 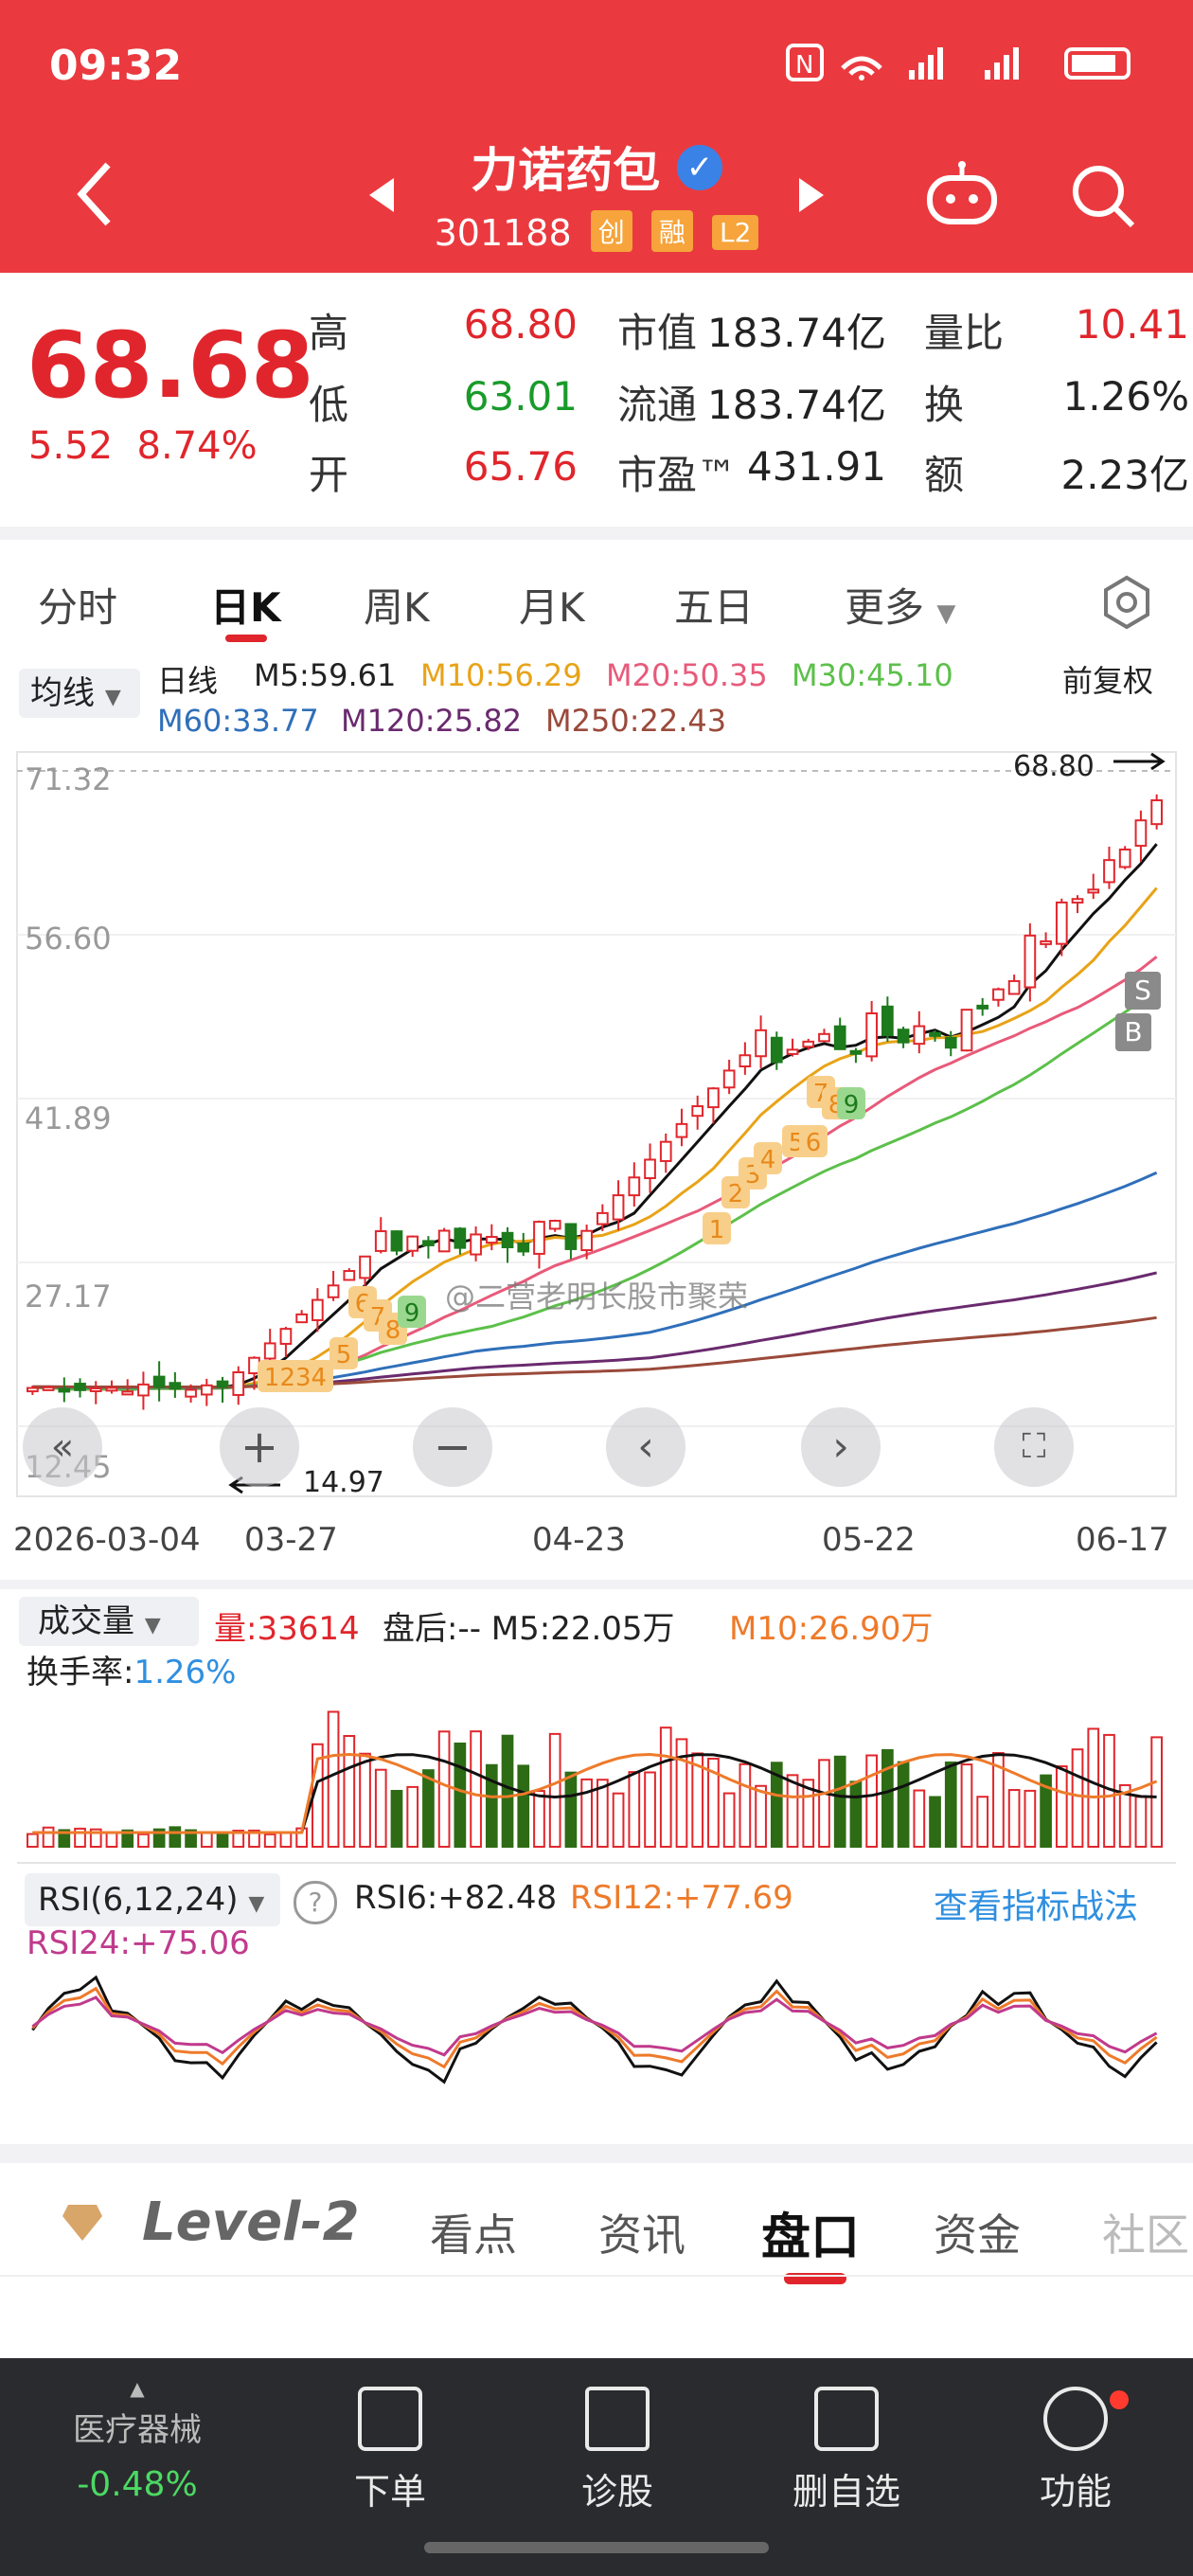 I want to click on label-low: 低, so click(x=329, y=405).